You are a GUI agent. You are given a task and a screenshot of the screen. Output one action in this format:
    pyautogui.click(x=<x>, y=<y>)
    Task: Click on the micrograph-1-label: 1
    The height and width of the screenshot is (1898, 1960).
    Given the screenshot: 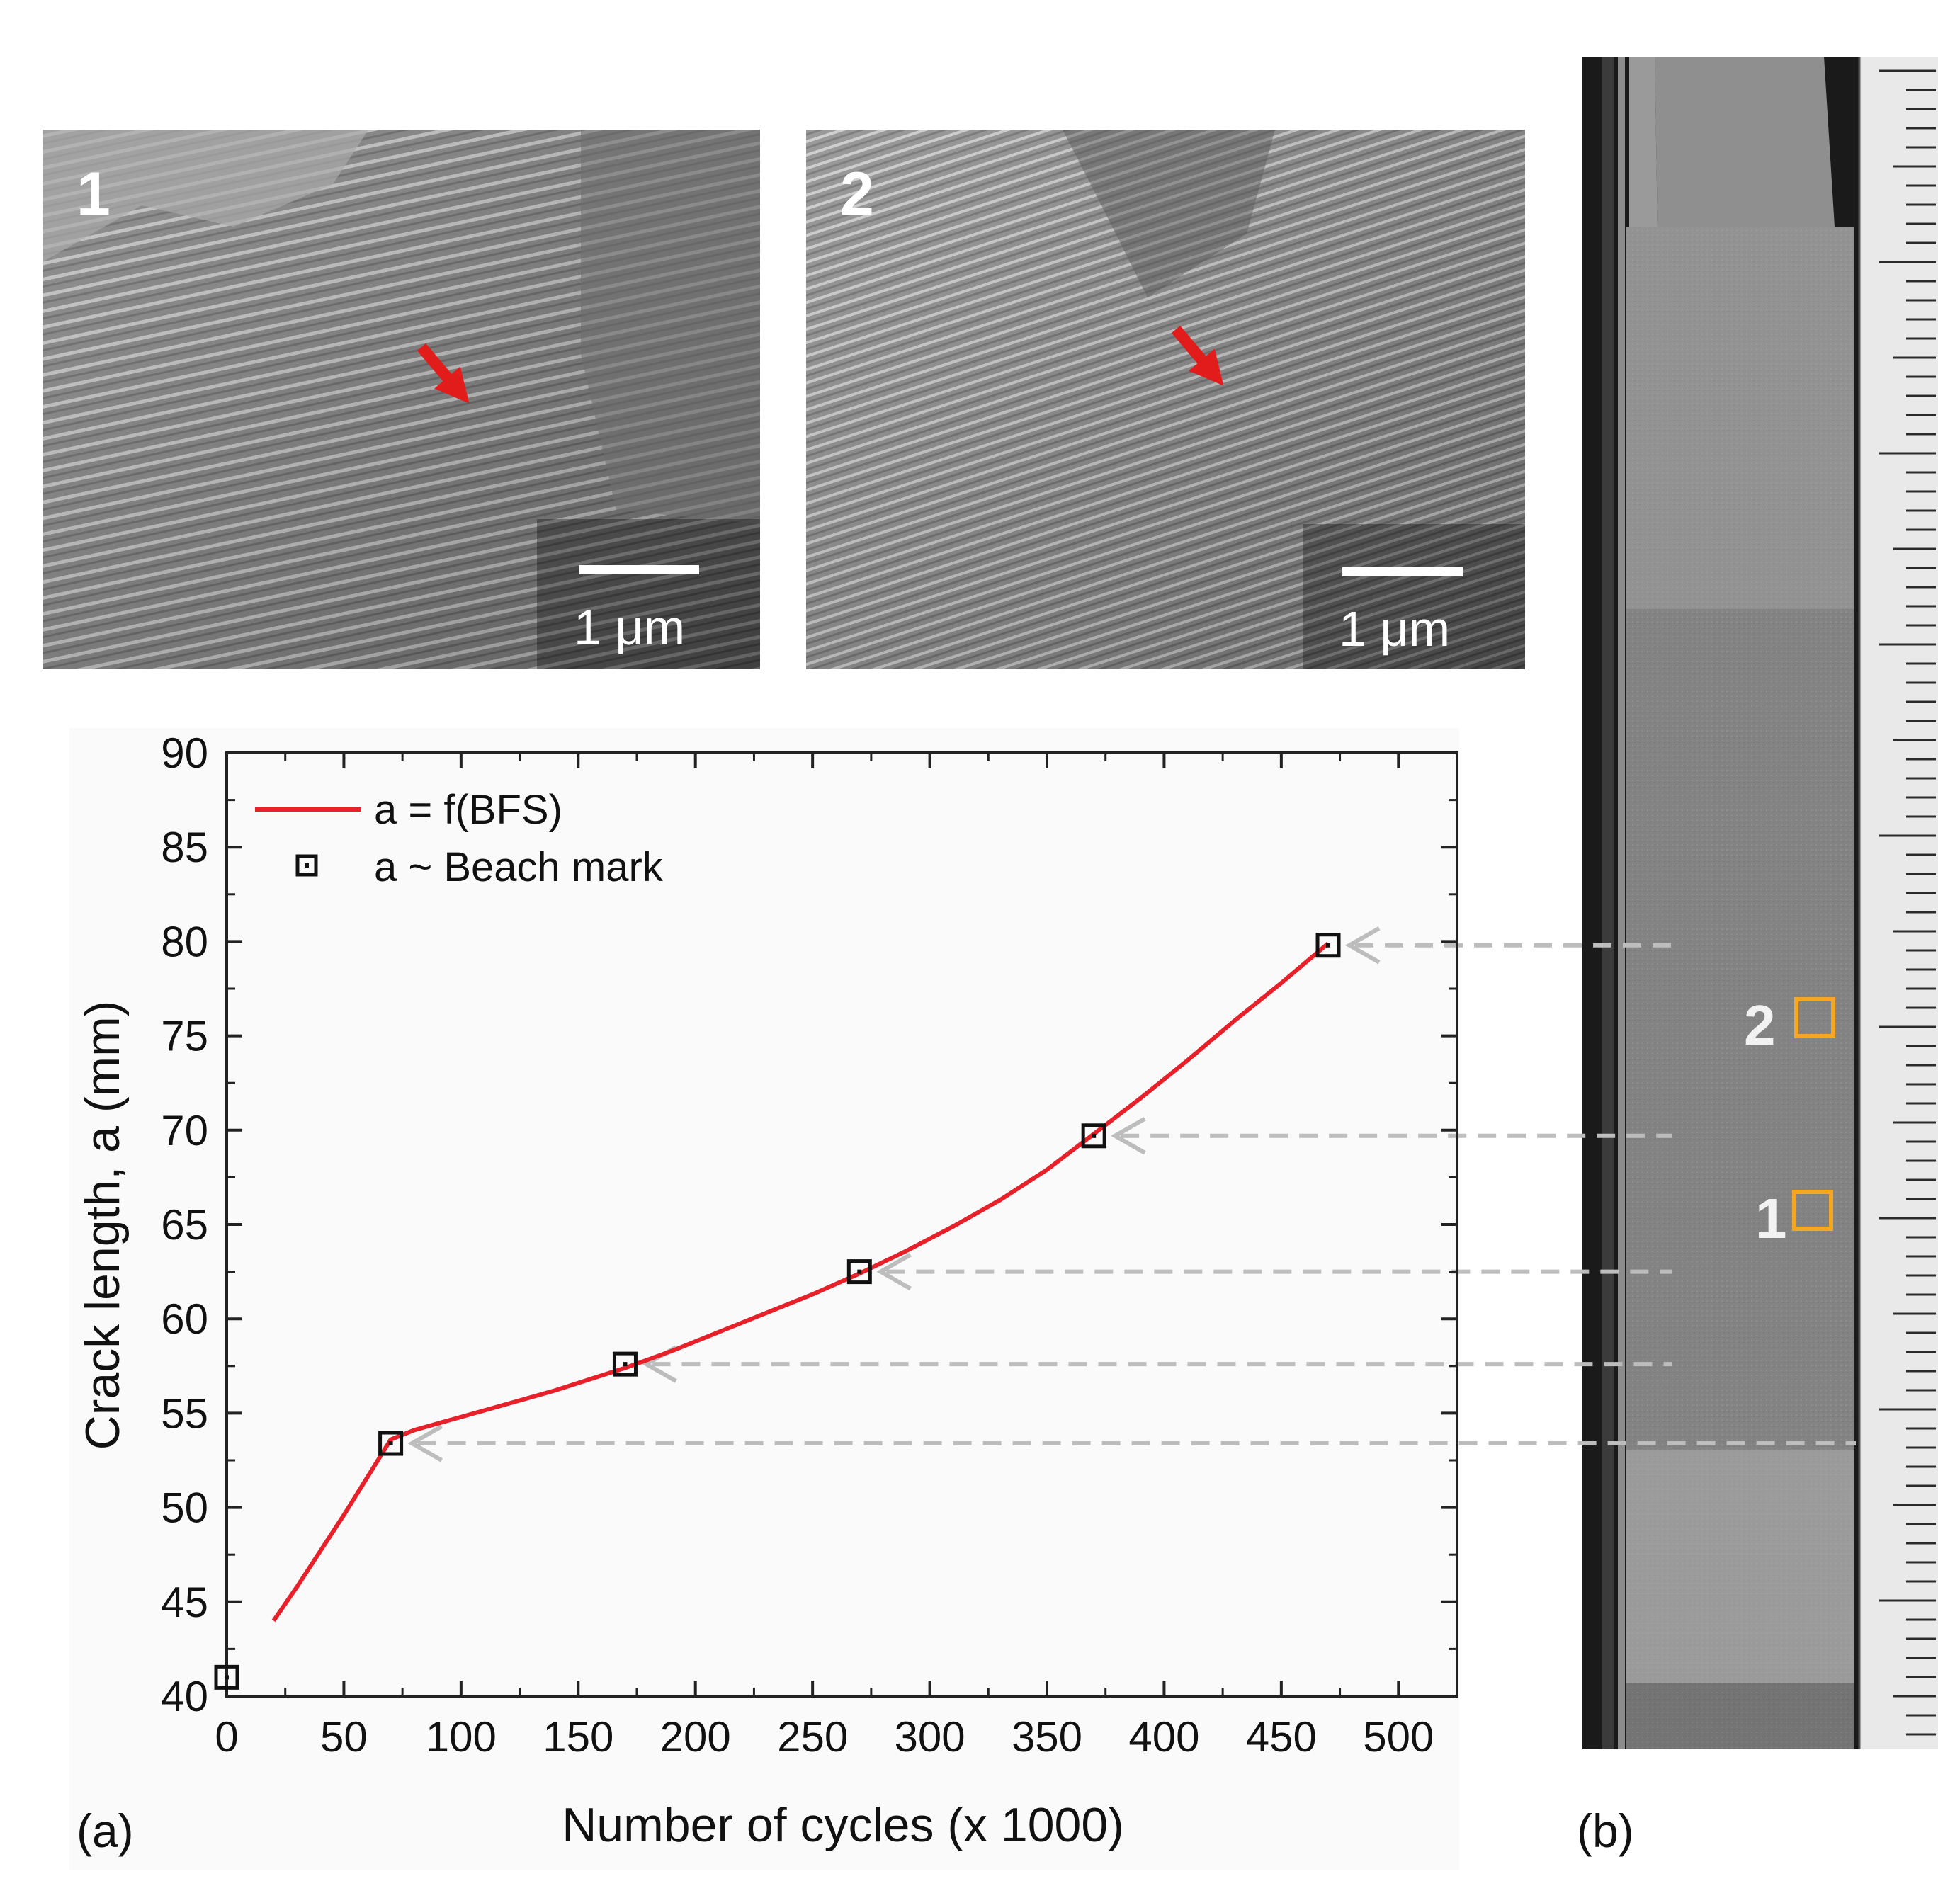 What is the action you would take?
    pyautogui.click(x=94, y=194)
    